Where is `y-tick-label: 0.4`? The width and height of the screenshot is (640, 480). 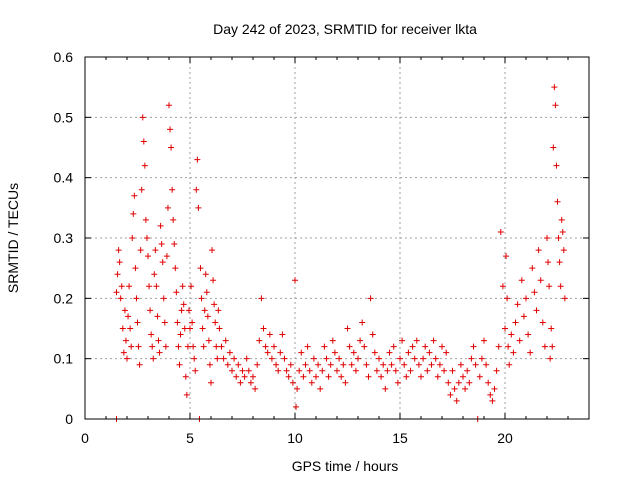 y-tick-label: 0.4 is located at coordinates (64, 178).